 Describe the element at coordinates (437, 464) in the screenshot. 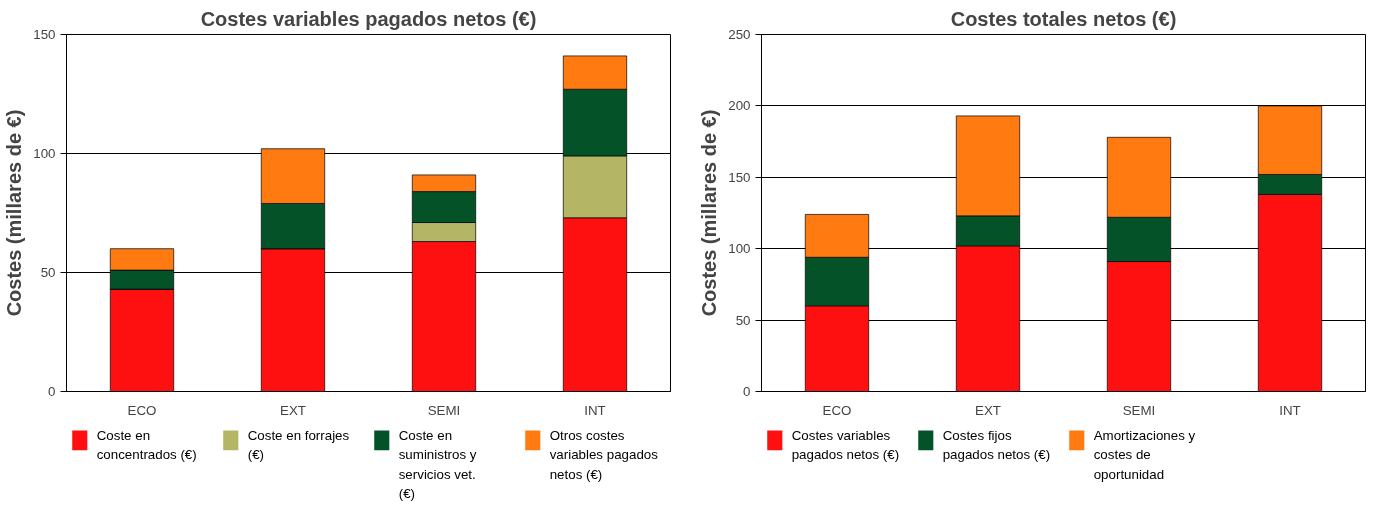

I see `legend-label: Coste en suministros y servicios vet. (€)` at that location.